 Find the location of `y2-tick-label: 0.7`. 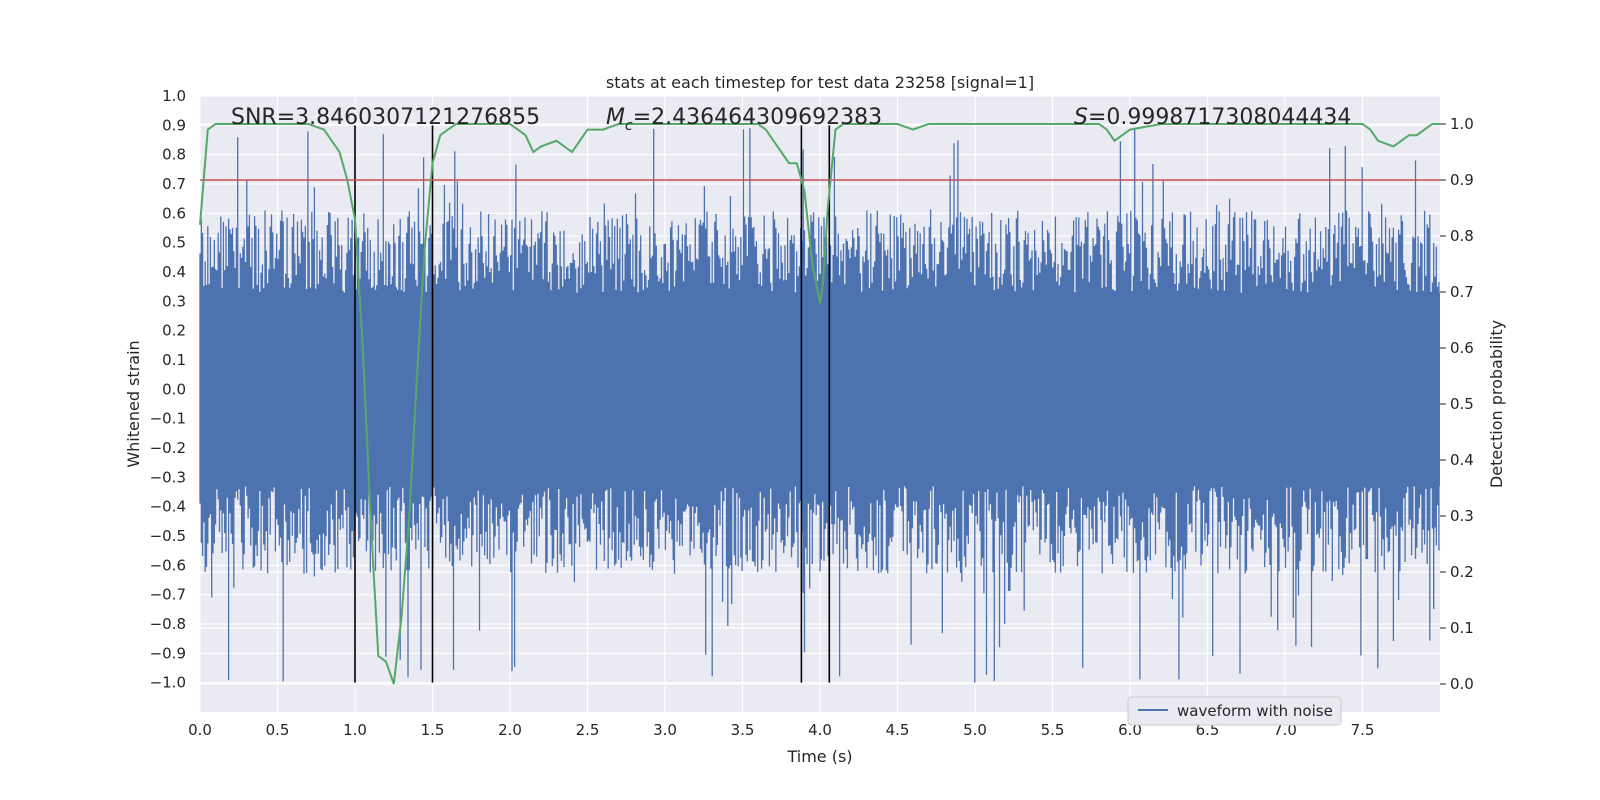

y2-tick-label: 0.7 is located at coordinates (1462, 292).